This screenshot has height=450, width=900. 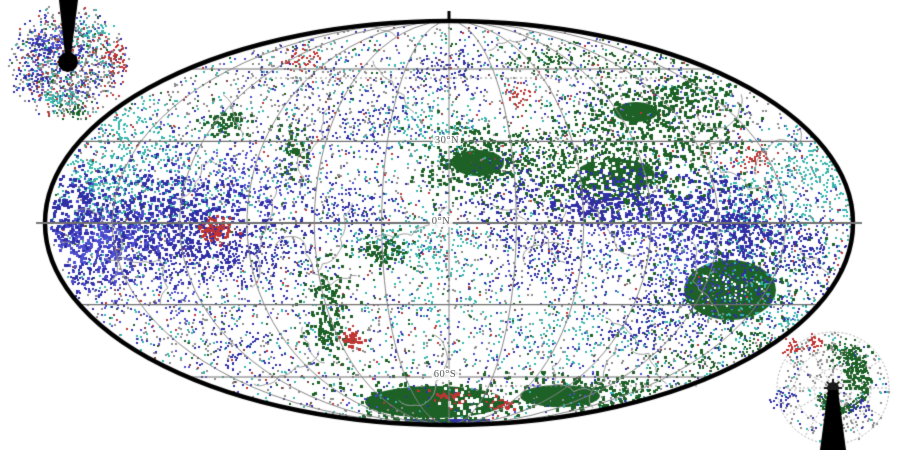 I want to click on north-polar-inset, so click(x=75, y=66).